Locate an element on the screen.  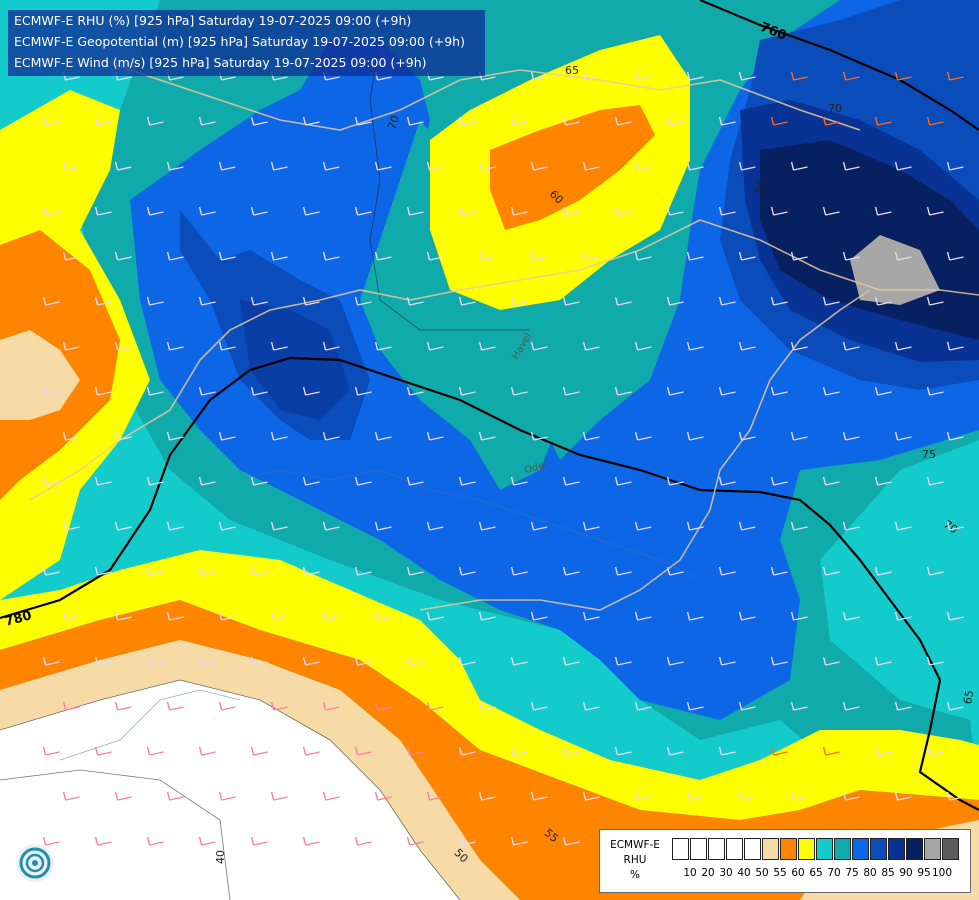
legend-title-line: RHU is located at coordinates (635, 860).